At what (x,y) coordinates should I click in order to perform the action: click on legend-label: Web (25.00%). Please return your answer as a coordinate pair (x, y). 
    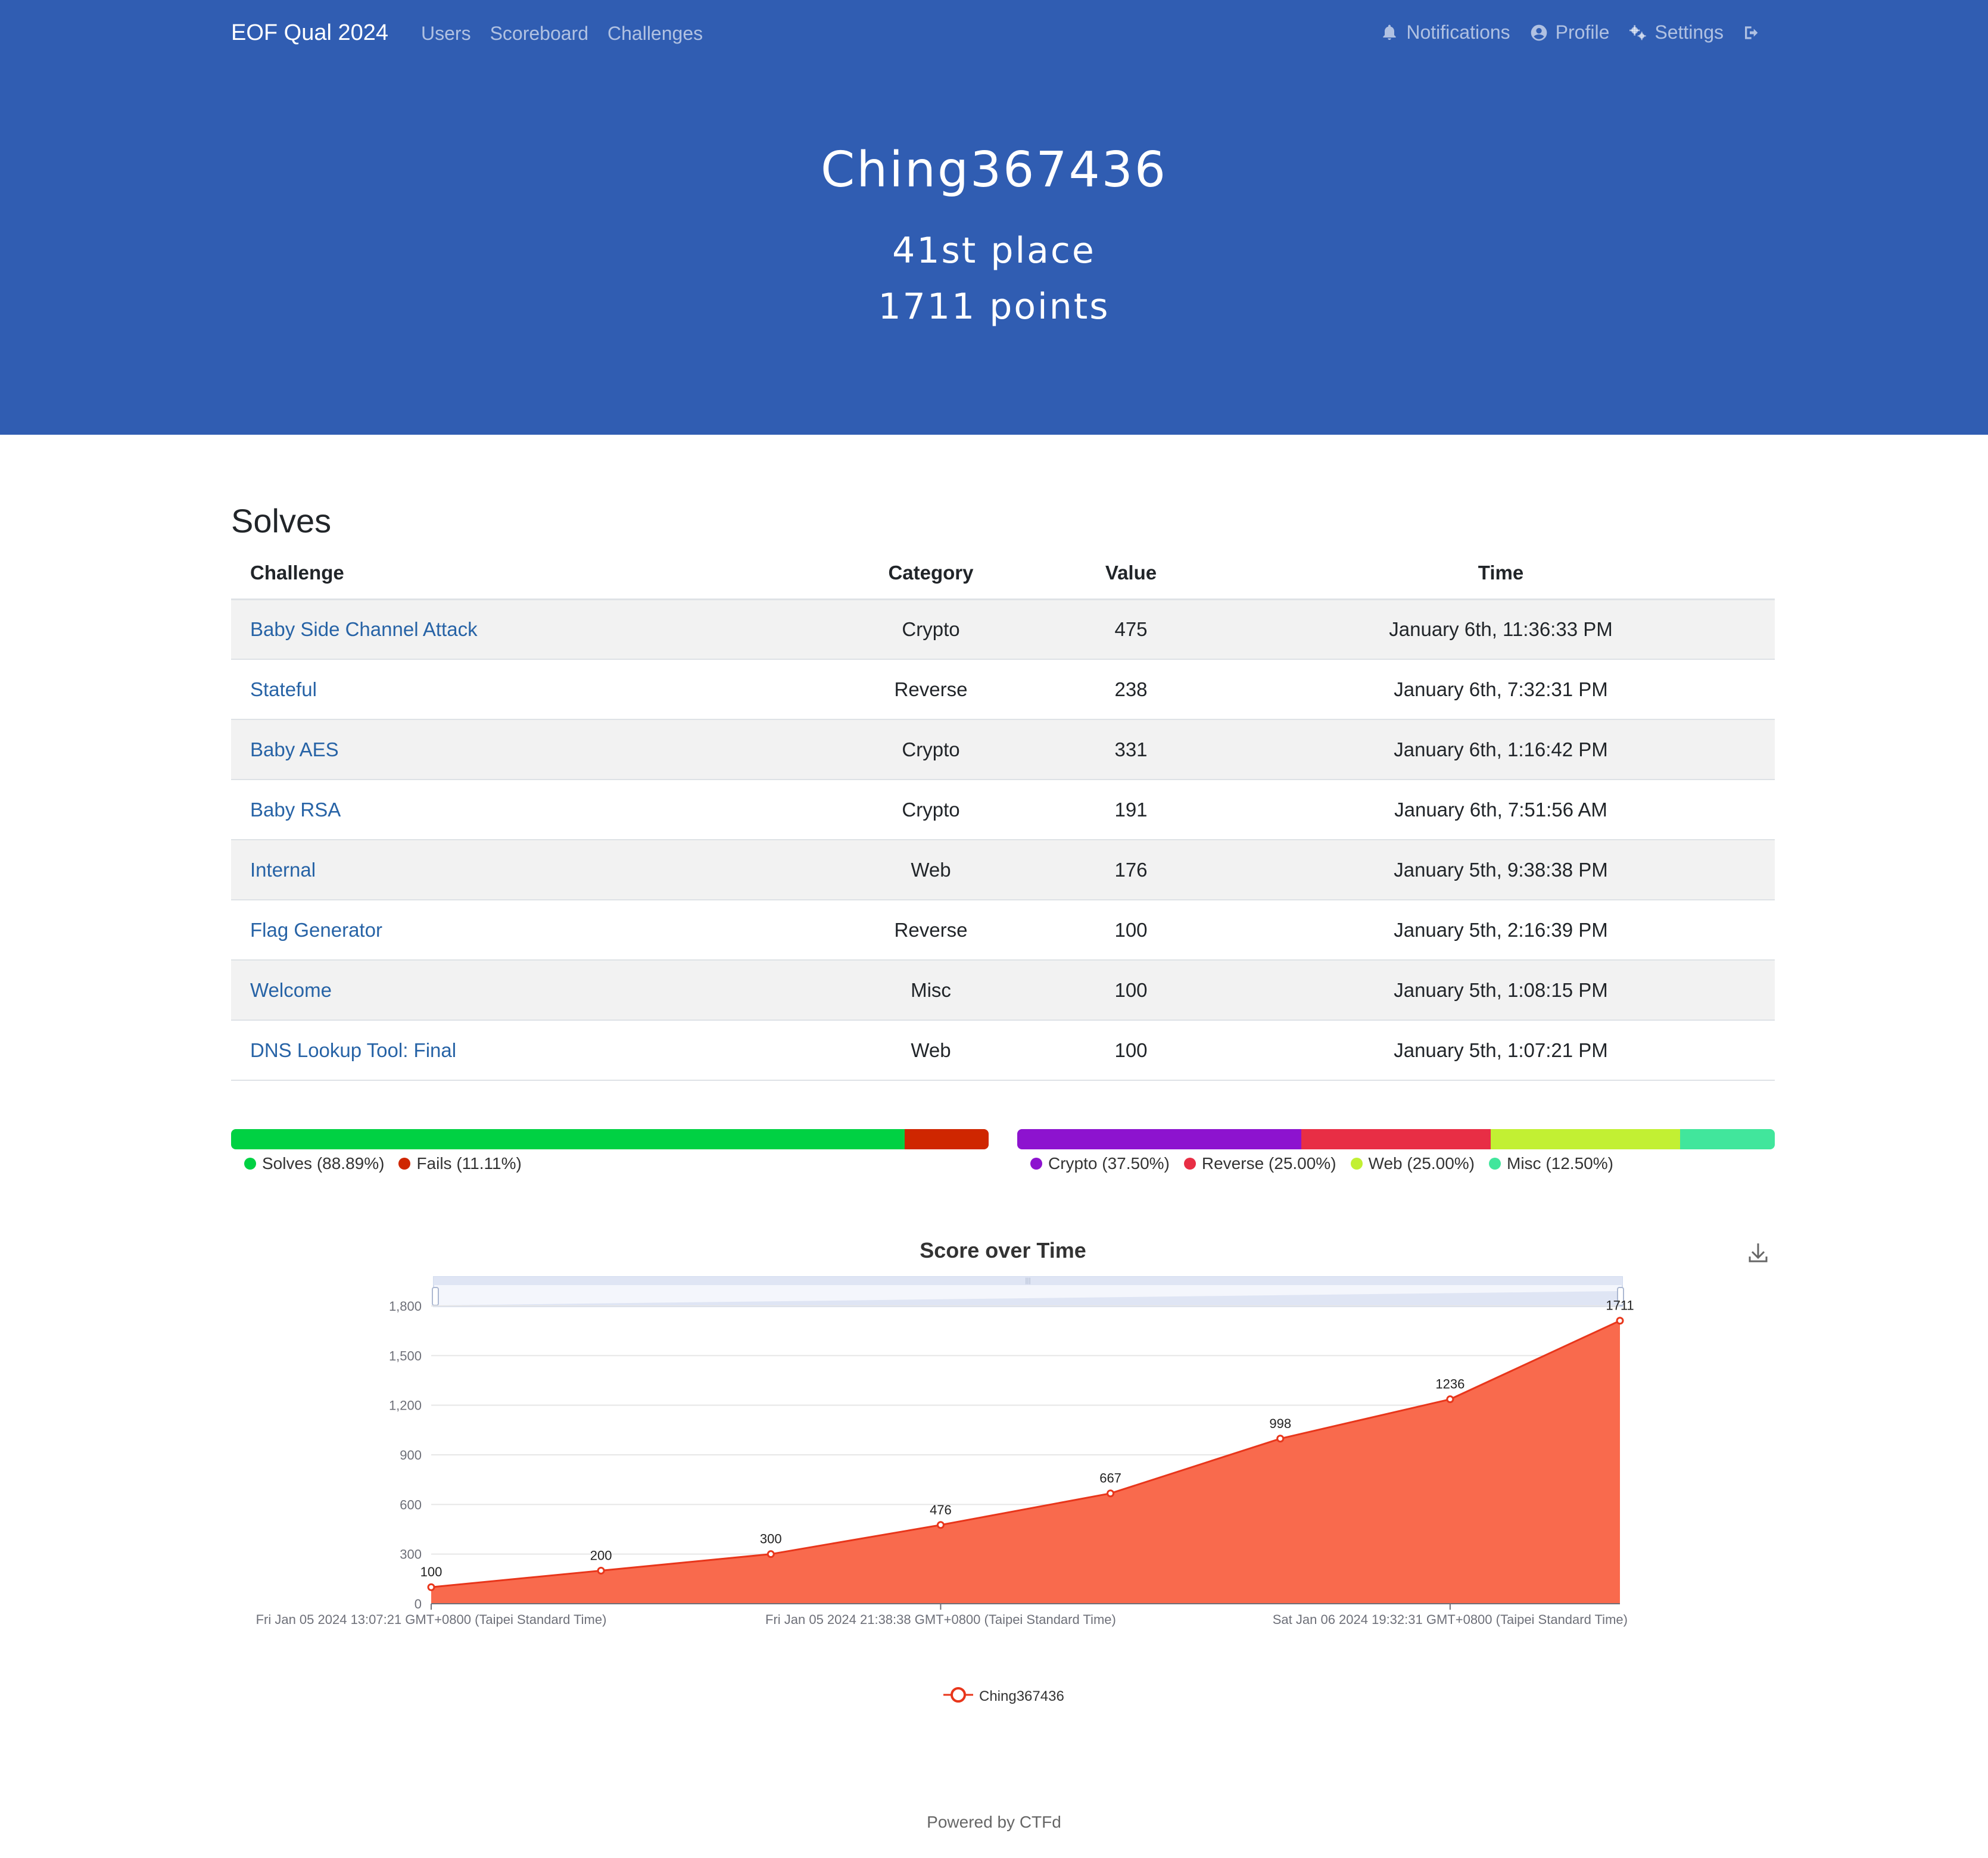
    Looking at the image, I should click on (1421, 1163).